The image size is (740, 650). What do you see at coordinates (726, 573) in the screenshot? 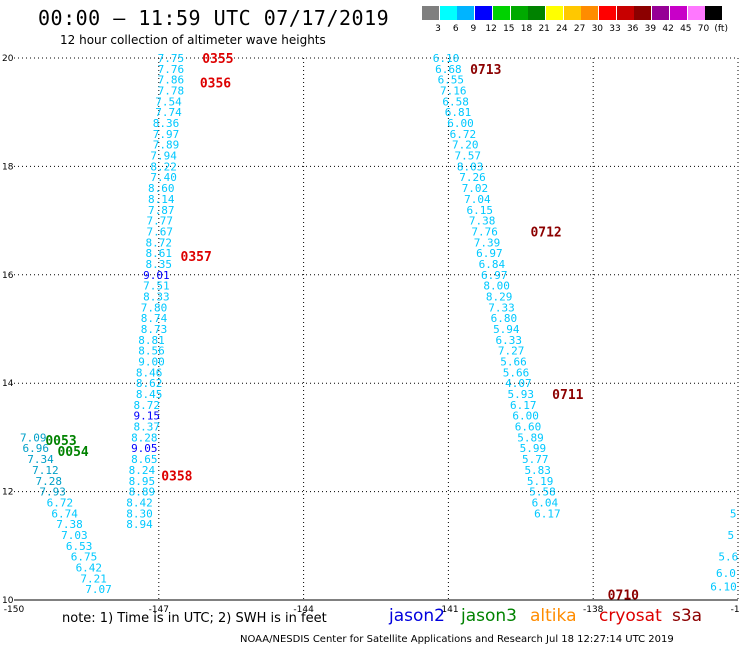
I see `wave-height-value: 6.0` at bounding box center [726, 573].